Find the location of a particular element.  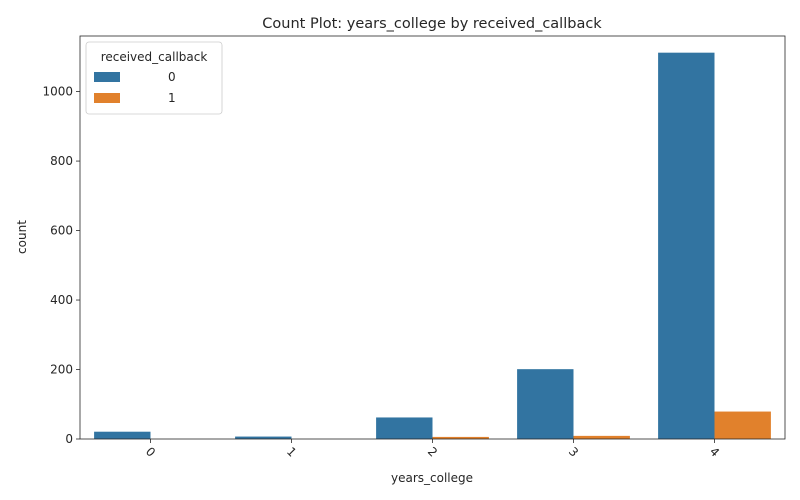

x-axis: 0 1 2 3 4 is located at coordinates (432, 449).